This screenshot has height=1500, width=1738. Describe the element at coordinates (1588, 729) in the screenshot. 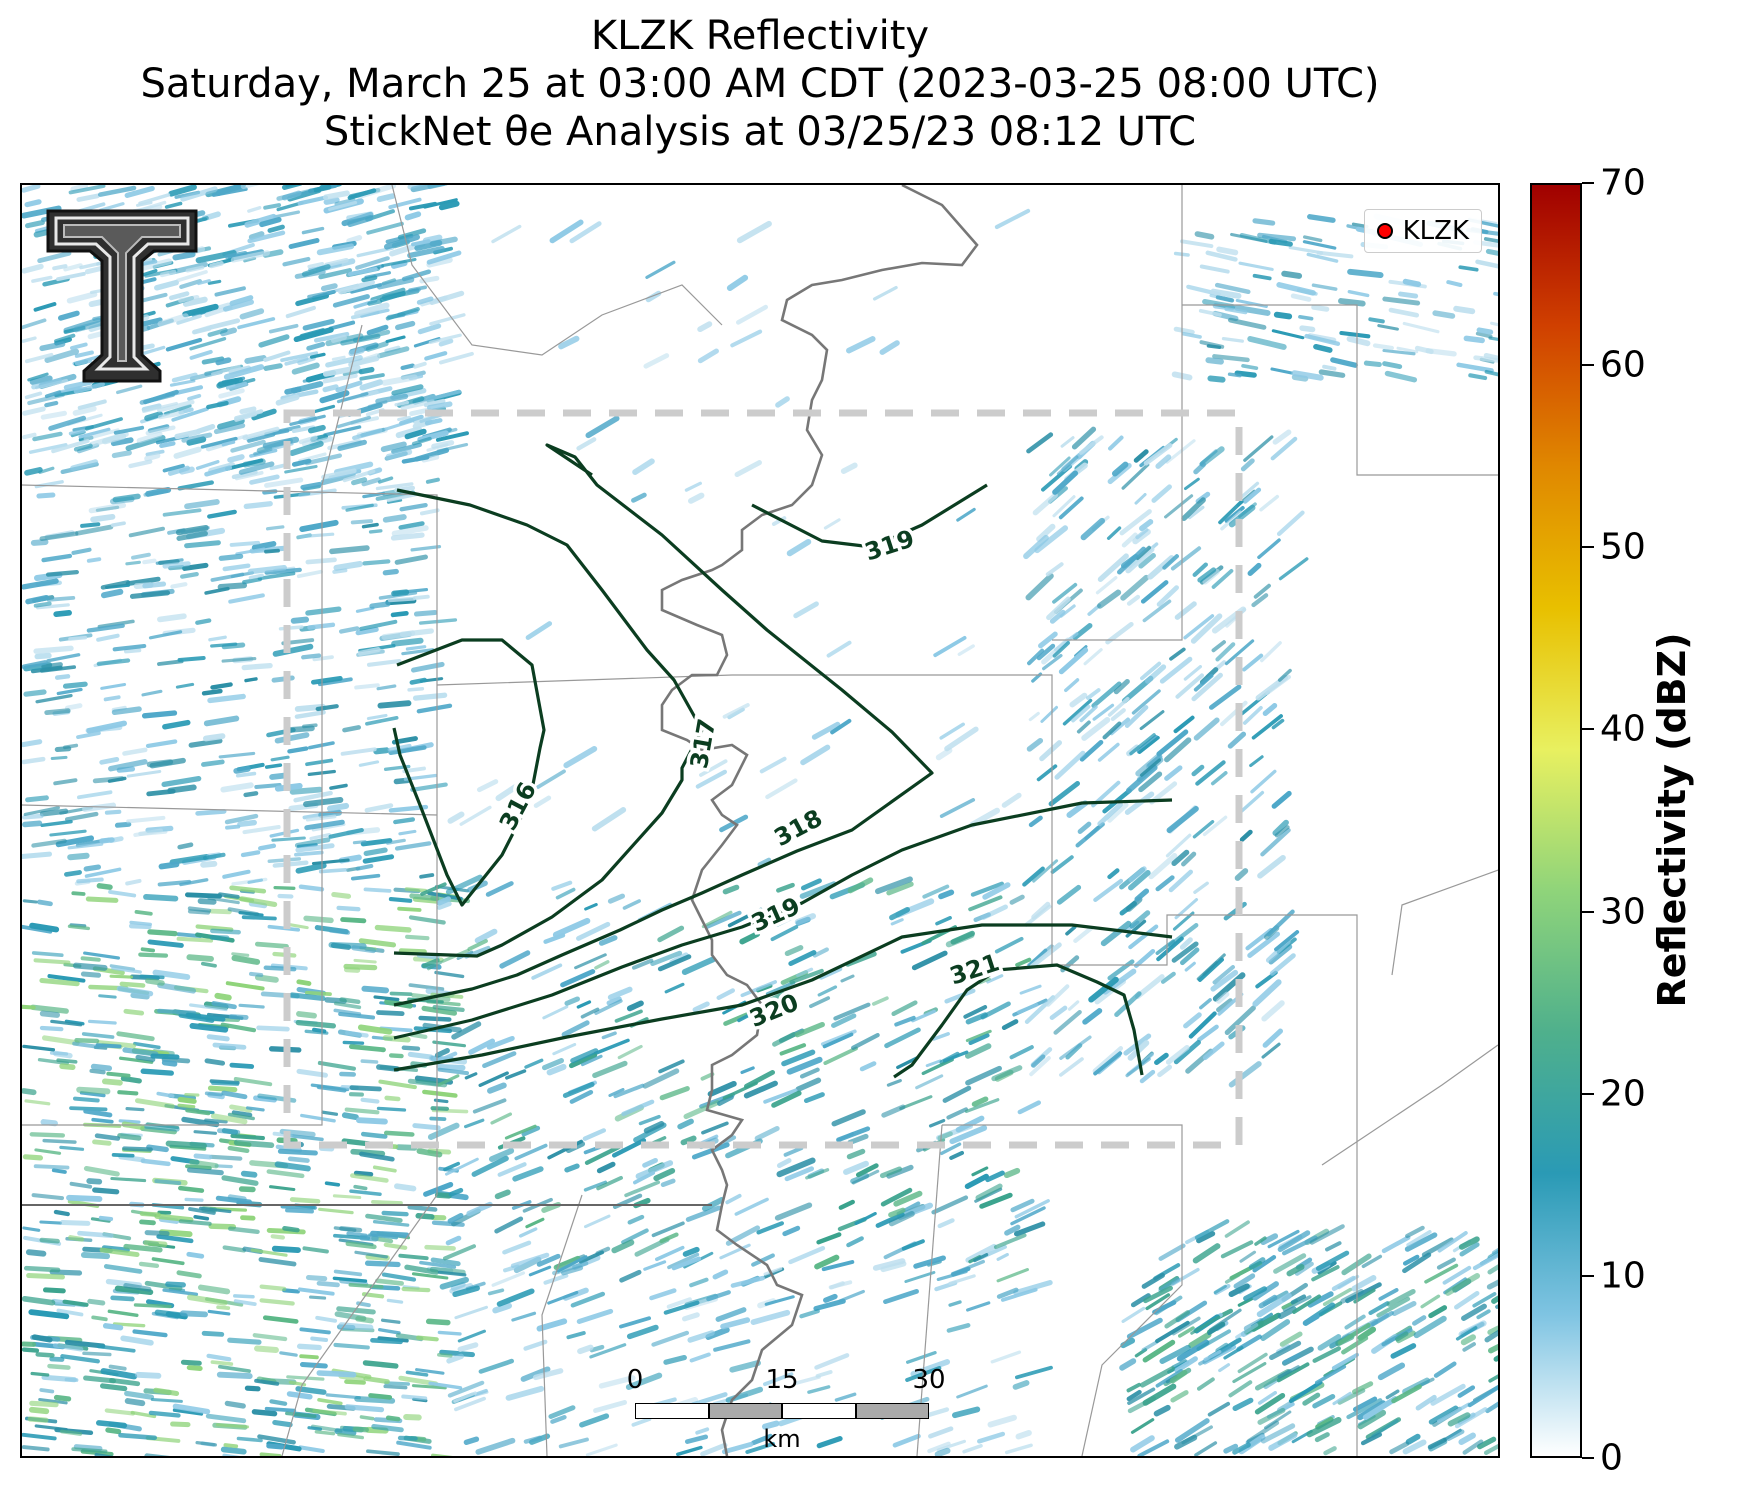

I see `colorbar-tick-mark` at that location.